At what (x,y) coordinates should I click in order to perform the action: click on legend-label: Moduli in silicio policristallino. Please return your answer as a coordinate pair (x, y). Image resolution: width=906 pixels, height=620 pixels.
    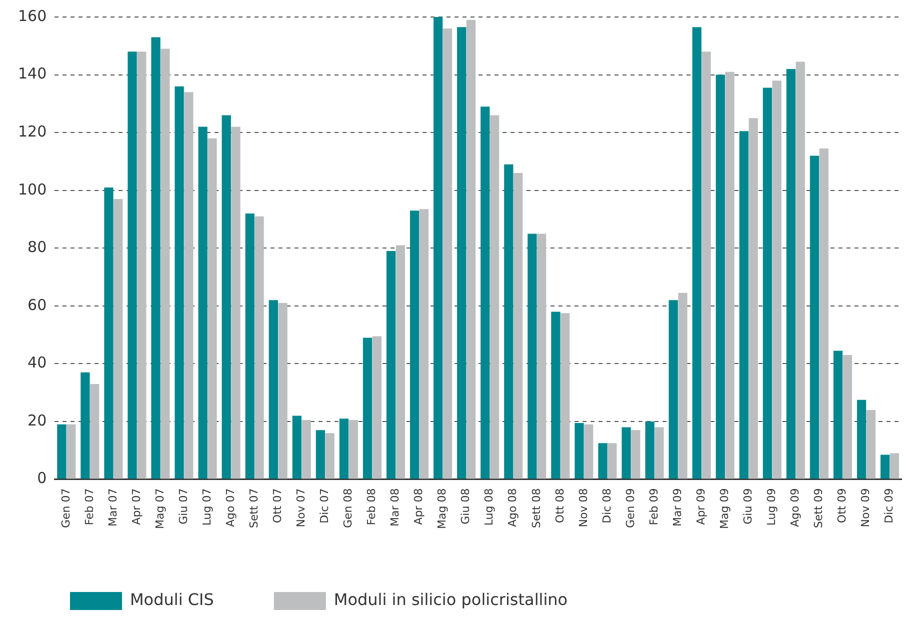
    Looking at the image, I should click on (451, 600).